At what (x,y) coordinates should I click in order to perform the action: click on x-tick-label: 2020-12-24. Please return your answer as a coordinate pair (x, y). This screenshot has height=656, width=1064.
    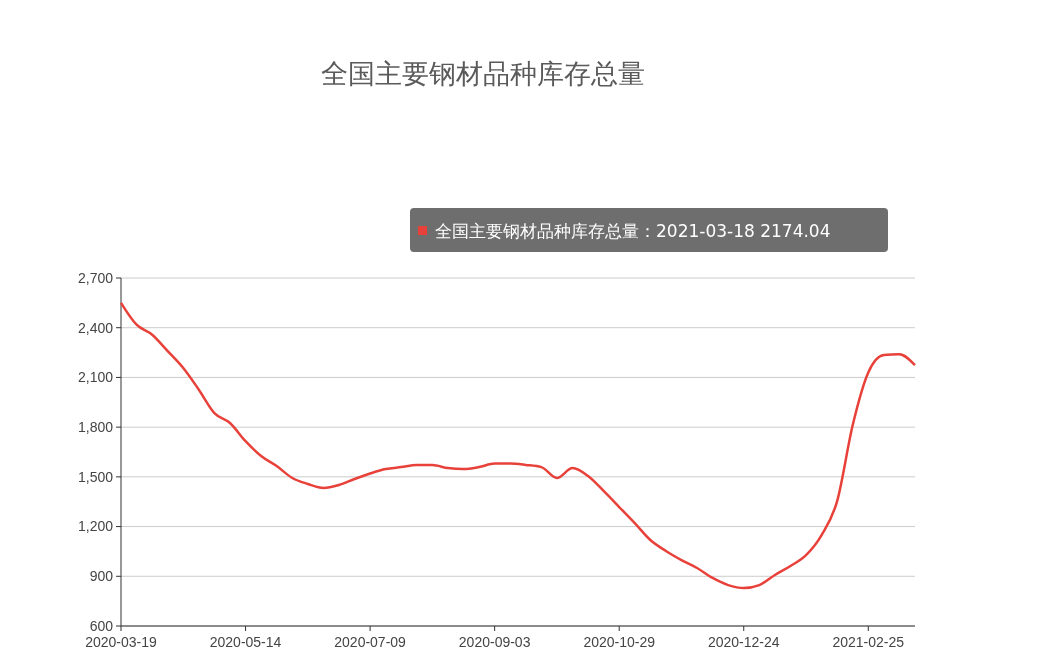
    Looking at the image, I should click on (743, 642).